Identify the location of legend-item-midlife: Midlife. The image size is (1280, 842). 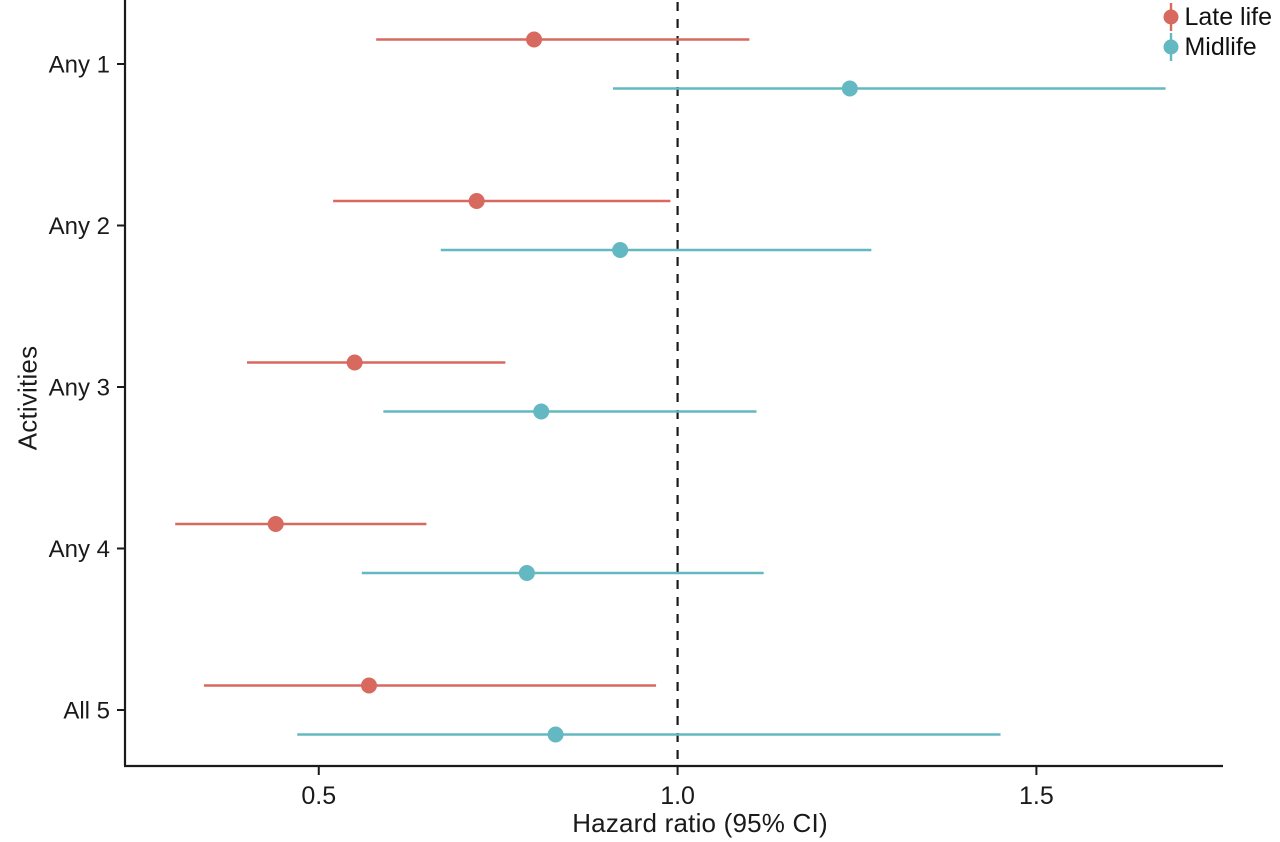
(1217, 47).